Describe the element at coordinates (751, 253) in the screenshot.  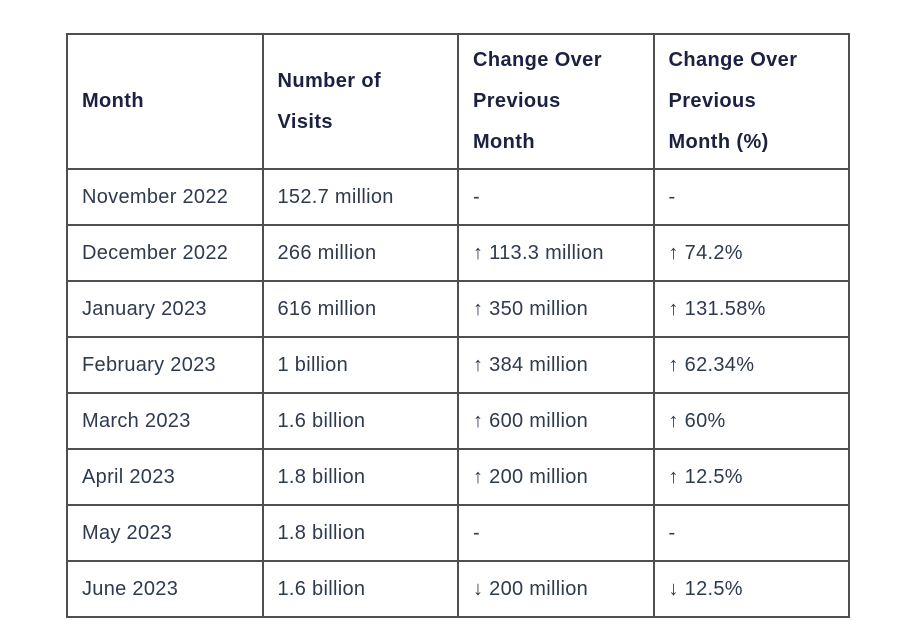
I see `table-cell: ↑ 74.2%` at that location.